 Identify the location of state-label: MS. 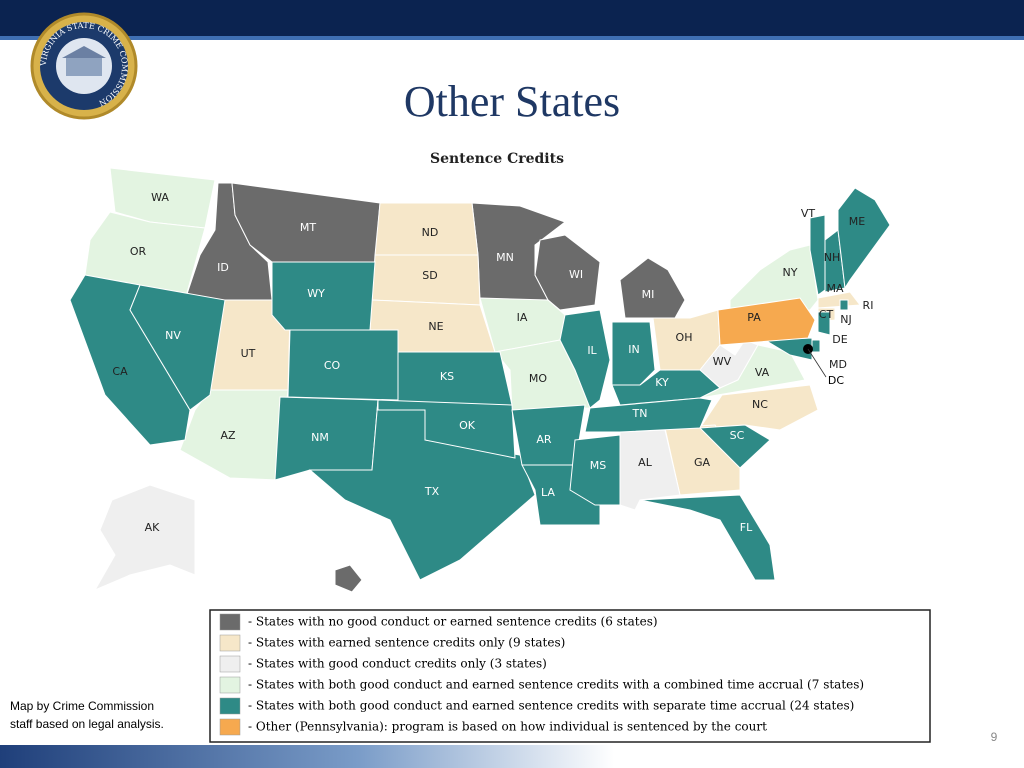
(598, 465).